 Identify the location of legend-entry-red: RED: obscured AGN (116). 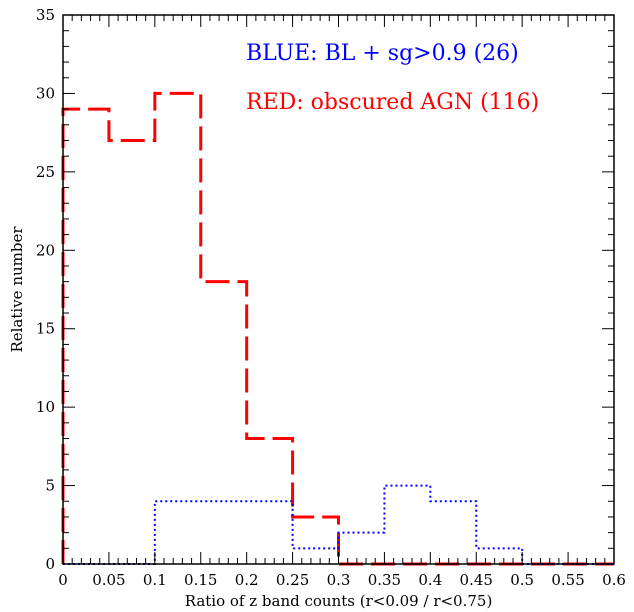
(392, 102).